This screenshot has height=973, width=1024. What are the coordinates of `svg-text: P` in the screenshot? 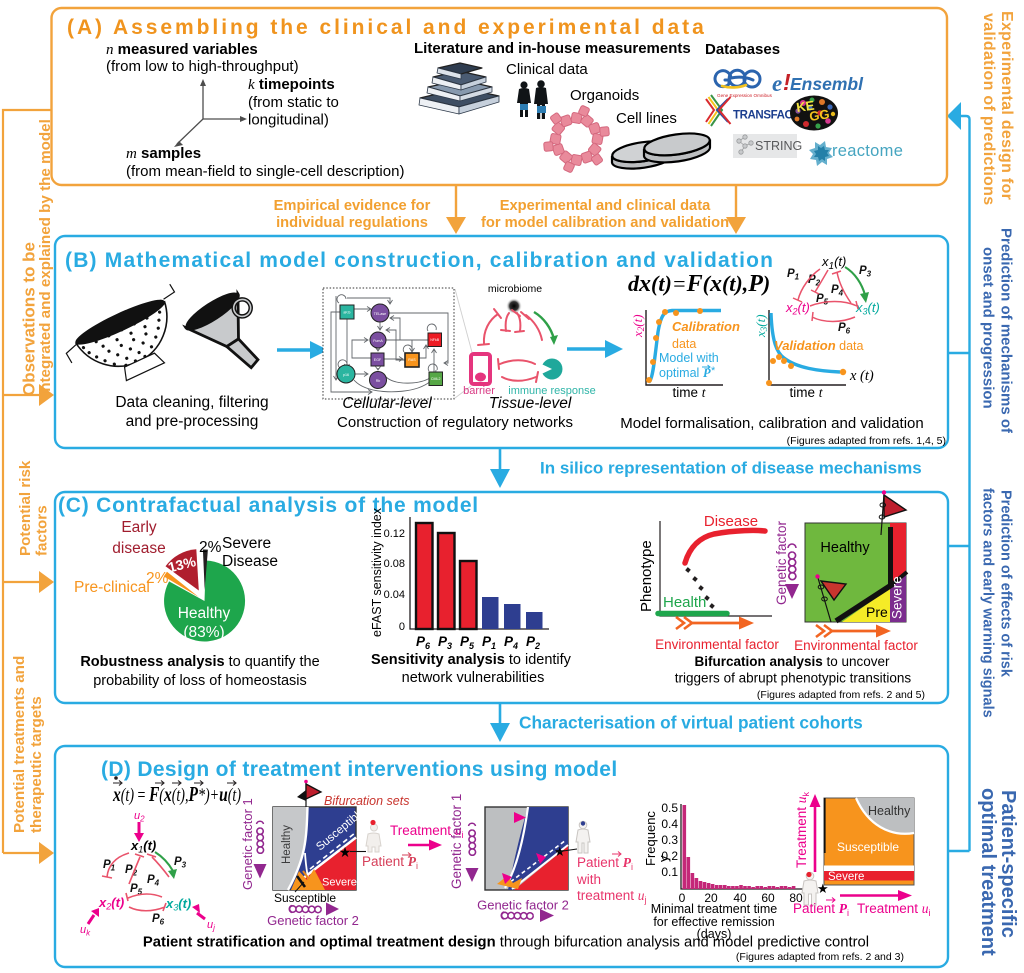 It's located at (707, 373).